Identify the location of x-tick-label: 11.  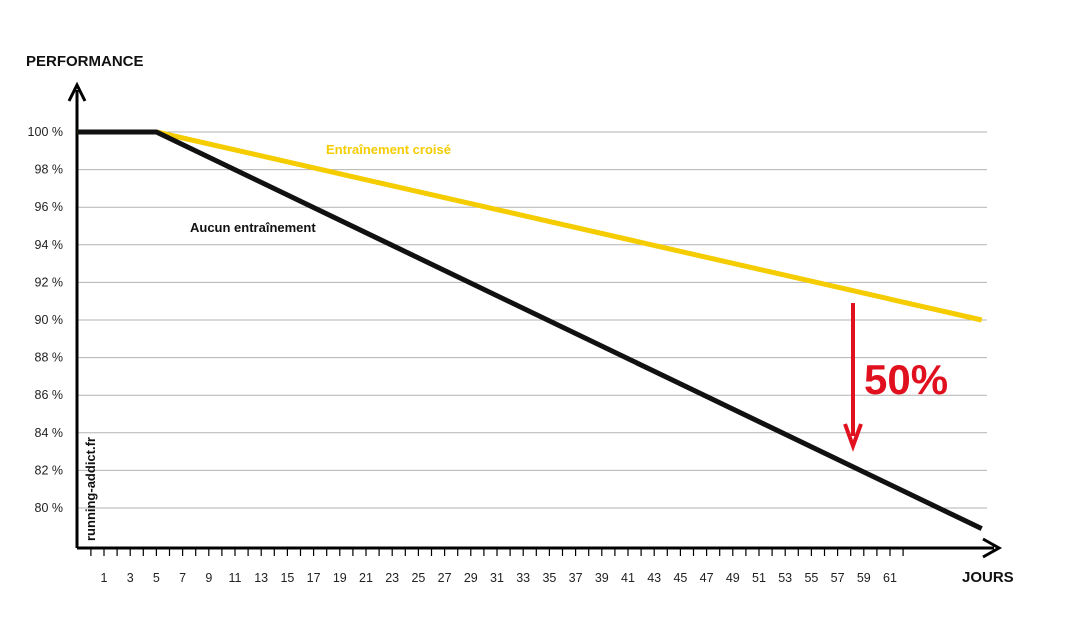
(235, 578).